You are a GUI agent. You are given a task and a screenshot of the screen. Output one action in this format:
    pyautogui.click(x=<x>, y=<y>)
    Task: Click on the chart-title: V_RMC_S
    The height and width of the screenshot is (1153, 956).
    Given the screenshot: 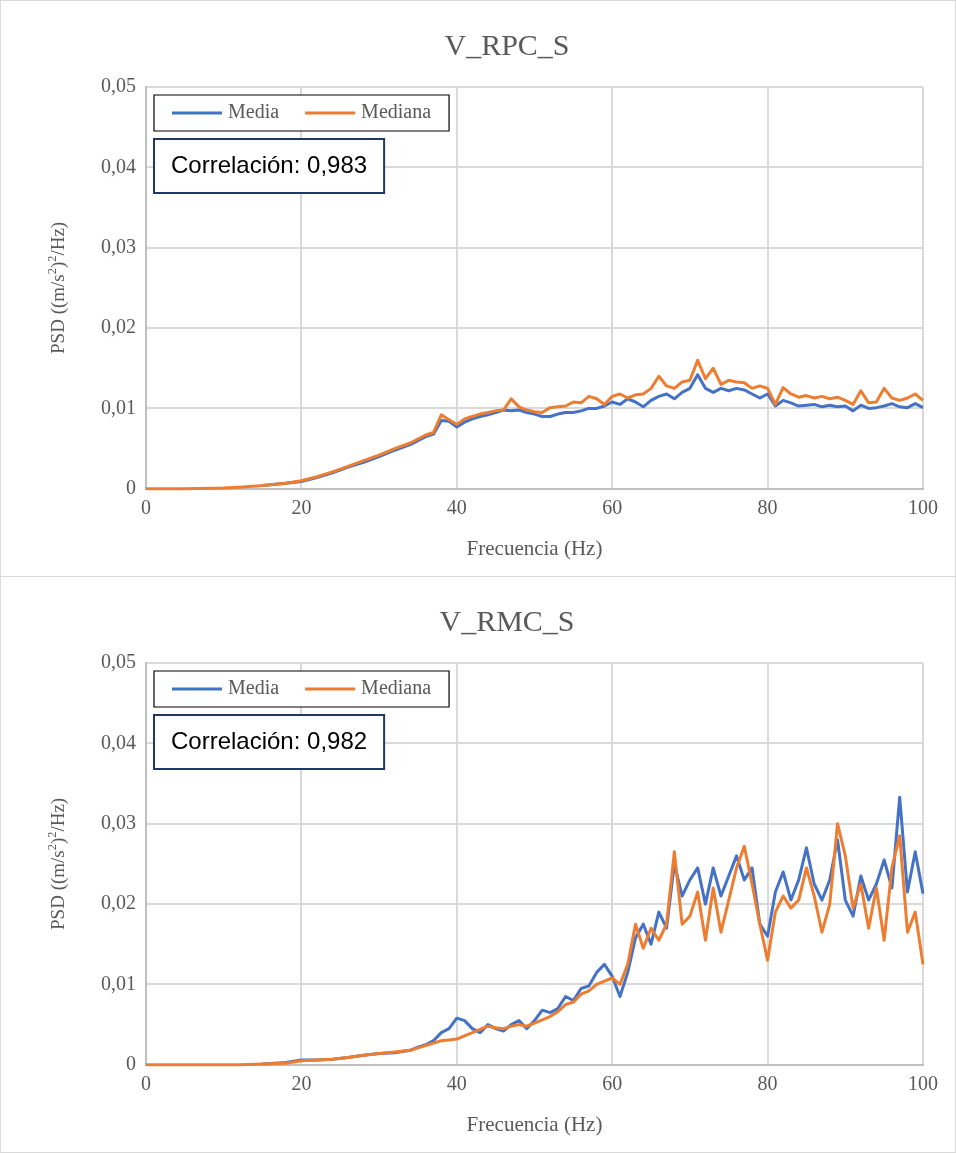 What is the action you would take?
    pyautogui.click(x=507, y=620)
    